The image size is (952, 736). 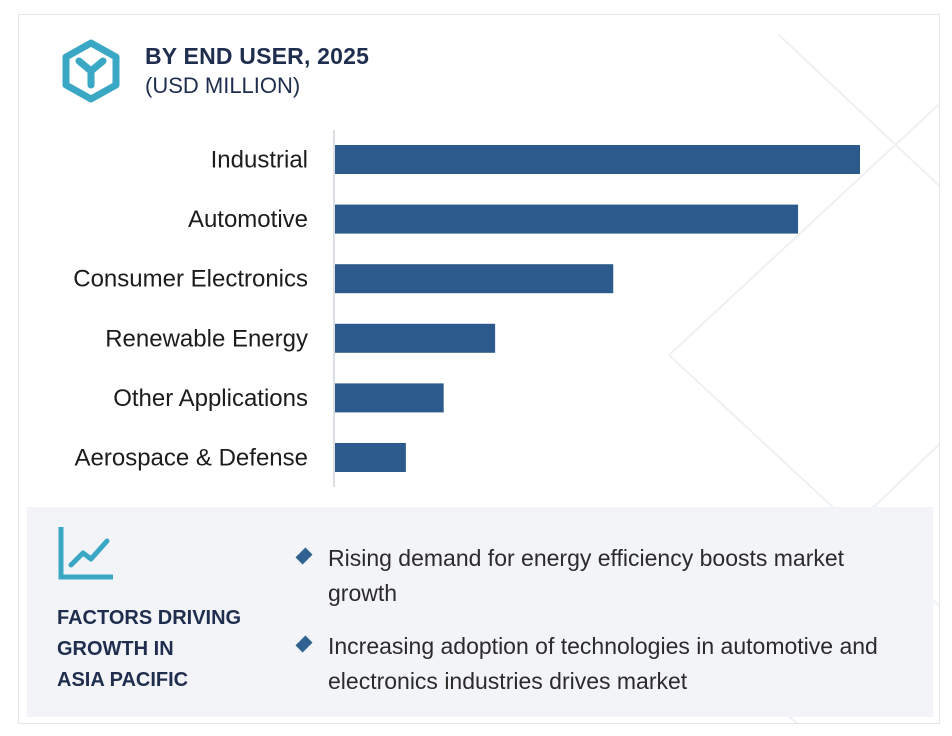 I want to click on trend-line-icon, so click(x=85, y=553).